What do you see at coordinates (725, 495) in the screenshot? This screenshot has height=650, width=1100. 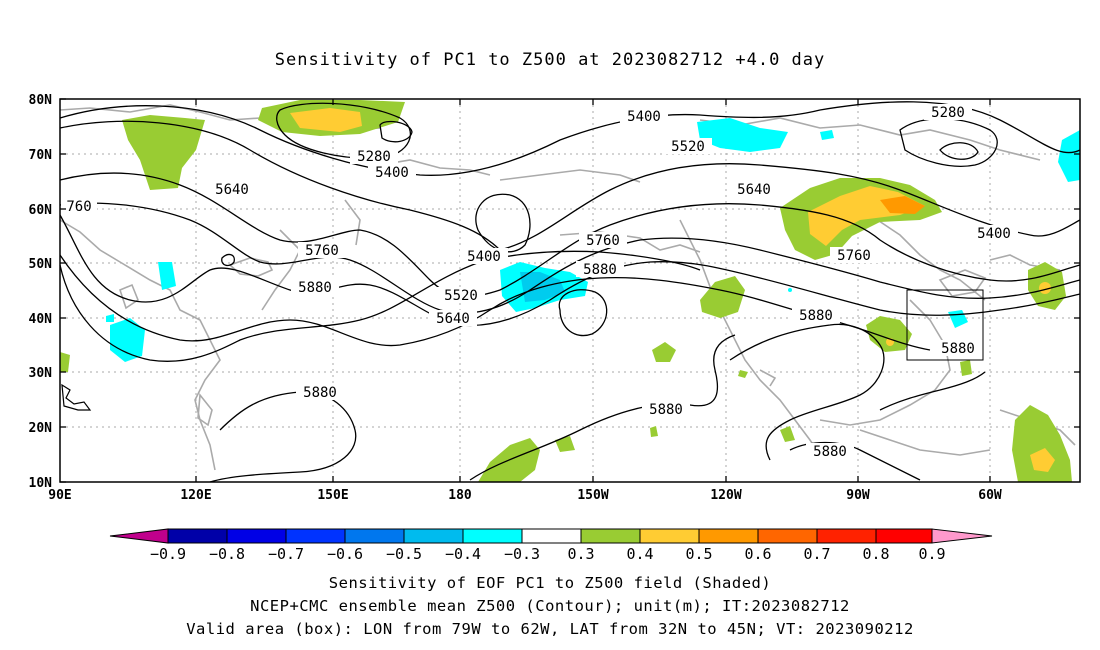 I see `lon-label: 120W` at bounding box center [725, 495].